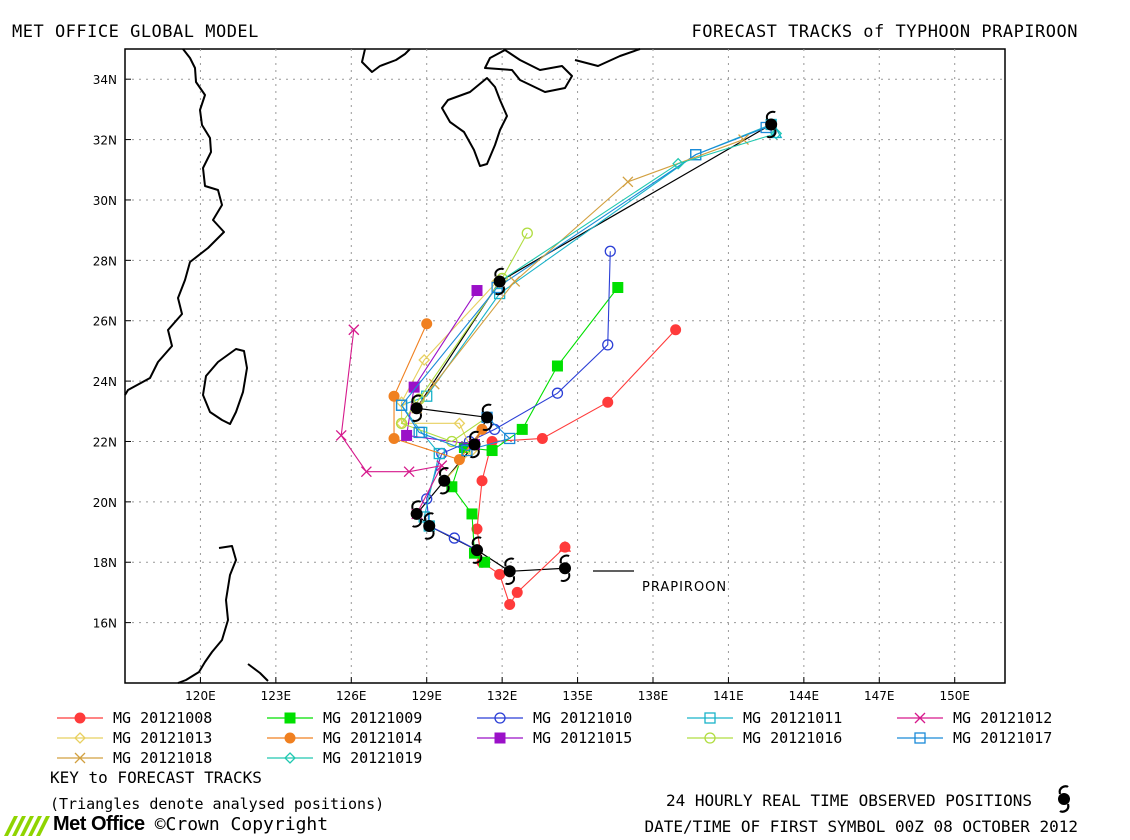  What do you see at coordinates (105, 624) in the screenshot?
I see `lat-tick-label: 16N` at bounding box center [105, 624].